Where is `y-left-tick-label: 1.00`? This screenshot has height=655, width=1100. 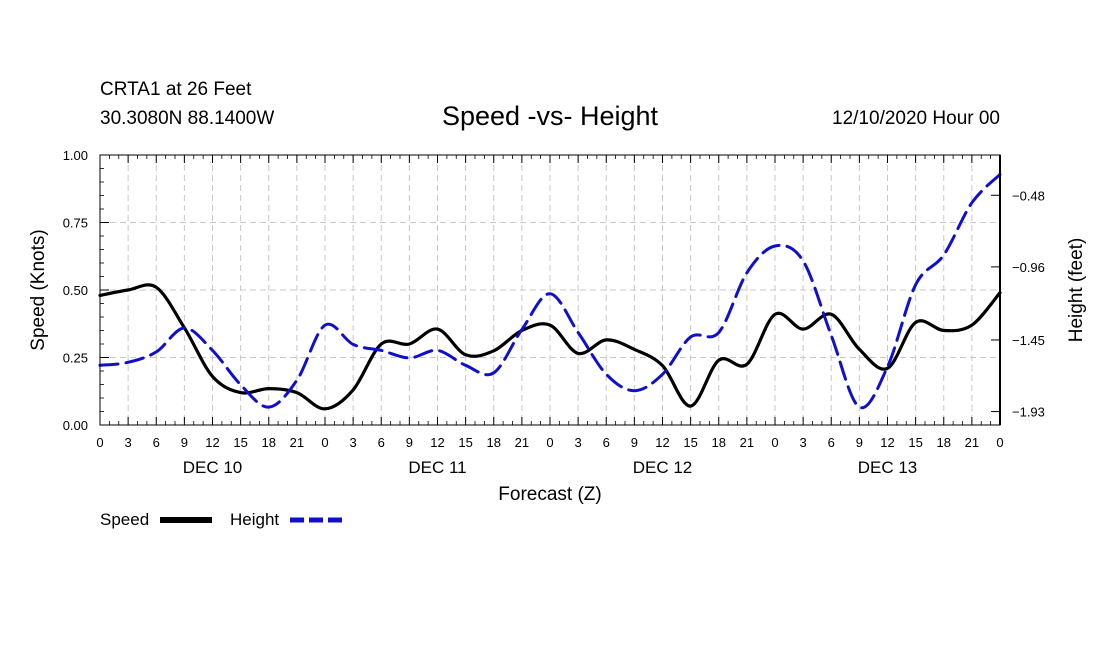
y-left-tick-label: 1.00 is located at coordinates (75, 155).